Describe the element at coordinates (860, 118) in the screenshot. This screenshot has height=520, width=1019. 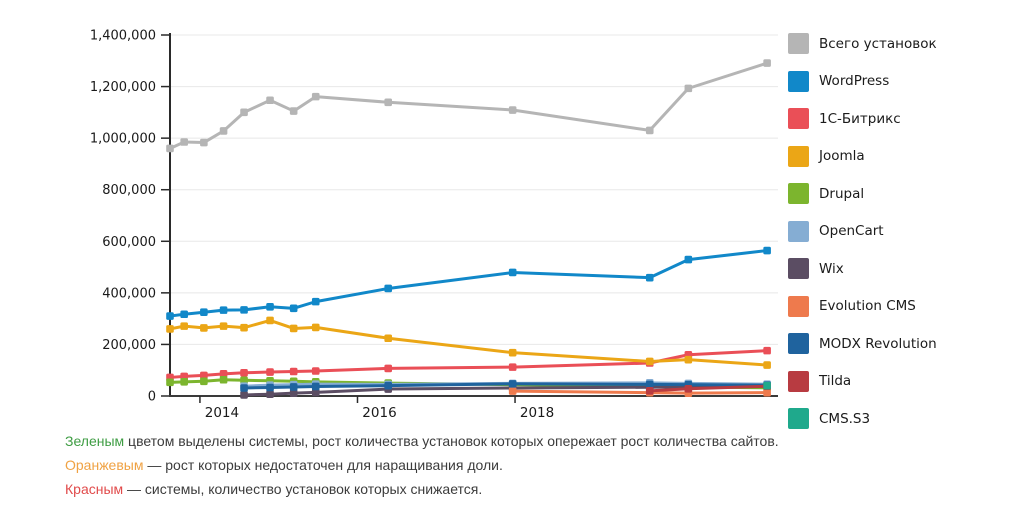
I see `legend-label: 1С-Битрикс` at that location.